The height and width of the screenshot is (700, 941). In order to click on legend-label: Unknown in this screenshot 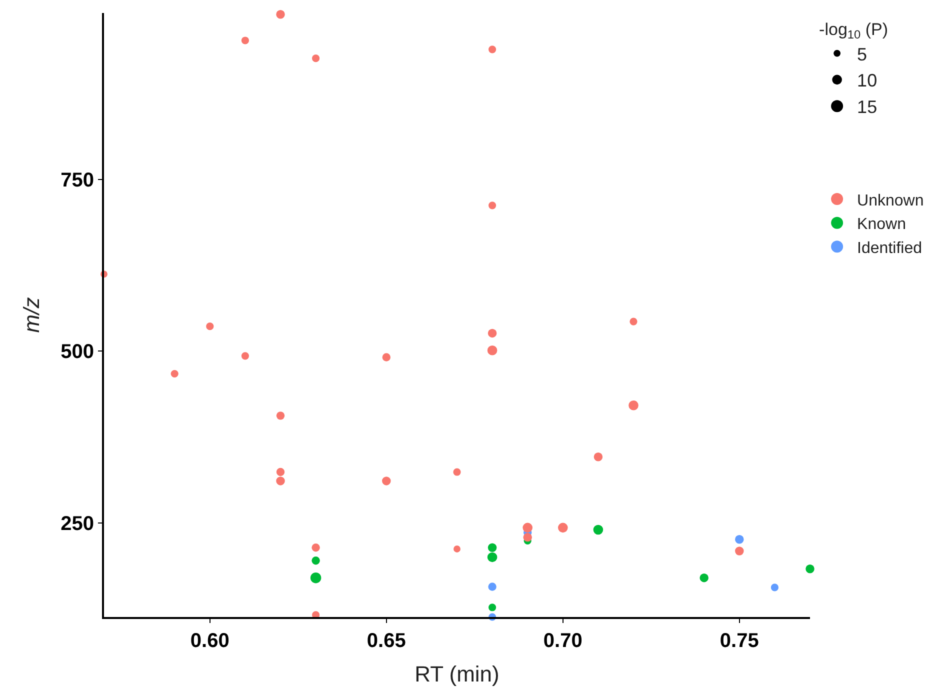, I will do `click(890, 201)`.